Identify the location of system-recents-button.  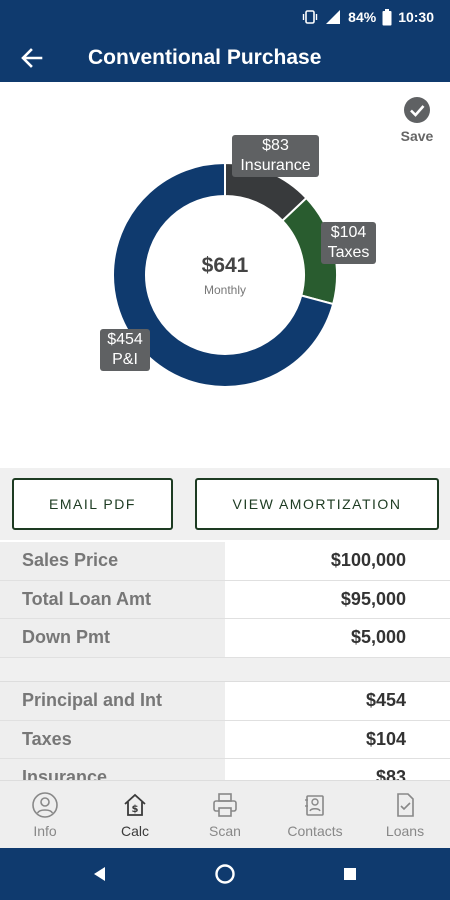
(350, 874).